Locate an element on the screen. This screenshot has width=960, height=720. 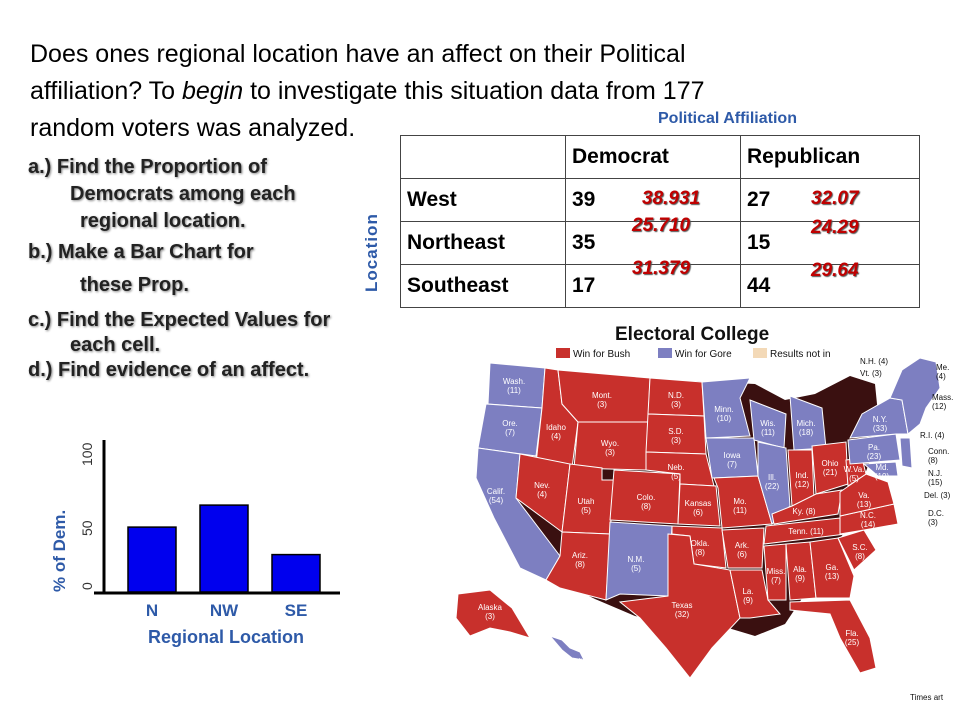
state-label: W.Va. (5) is located at coordinates (854, 474).